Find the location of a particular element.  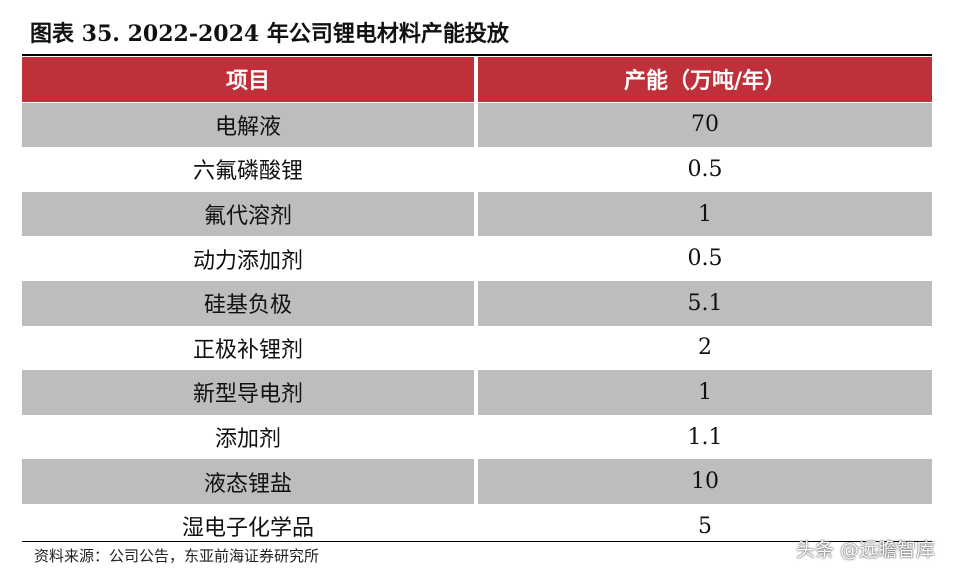

watermark: 头条 @远瞻智库 is located at coordinates (865, 550).